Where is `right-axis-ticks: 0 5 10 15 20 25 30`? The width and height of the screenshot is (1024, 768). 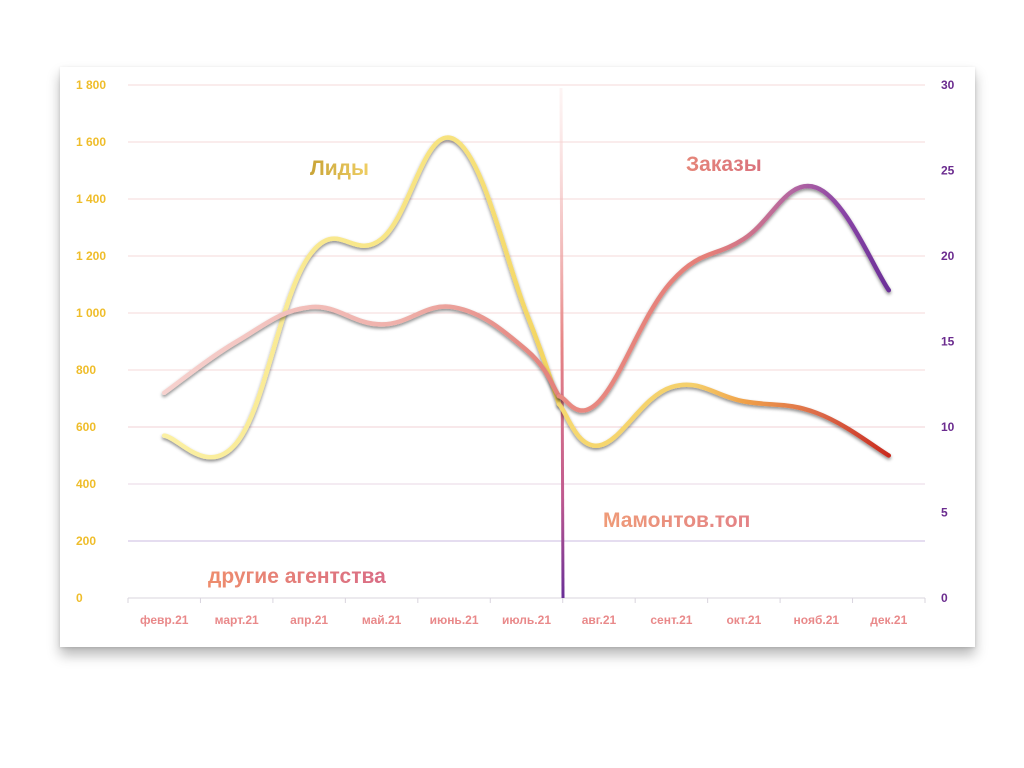 right-axis-ticks: 0 5 10 15 20 25 30 is located at coordinates (948, 341).